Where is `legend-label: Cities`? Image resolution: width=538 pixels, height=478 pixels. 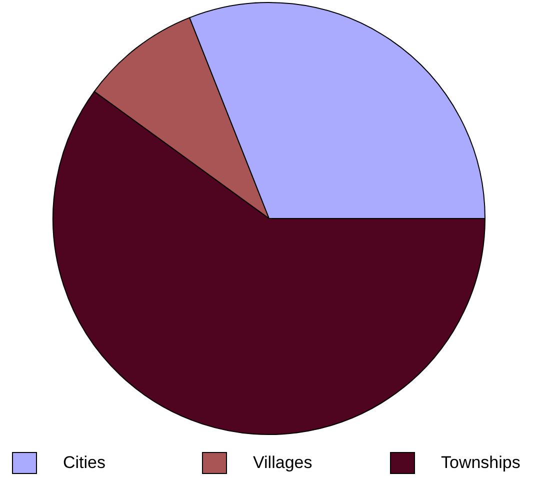
legend-label: Cities is located at coordinates (84, 463).